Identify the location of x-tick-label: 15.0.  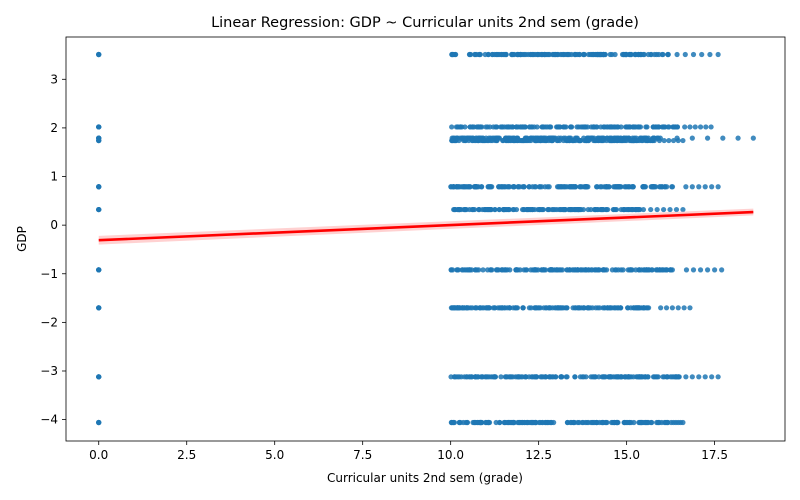
(626, 455).